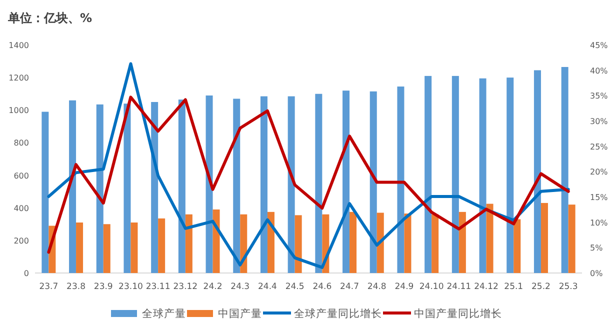  I want to click on y-tick-label: 800, so click(21, 143).